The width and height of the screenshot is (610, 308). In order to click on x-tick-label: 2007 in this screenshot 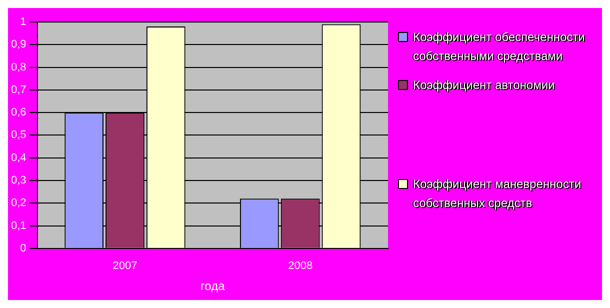, I will do `click(125, 266)`.